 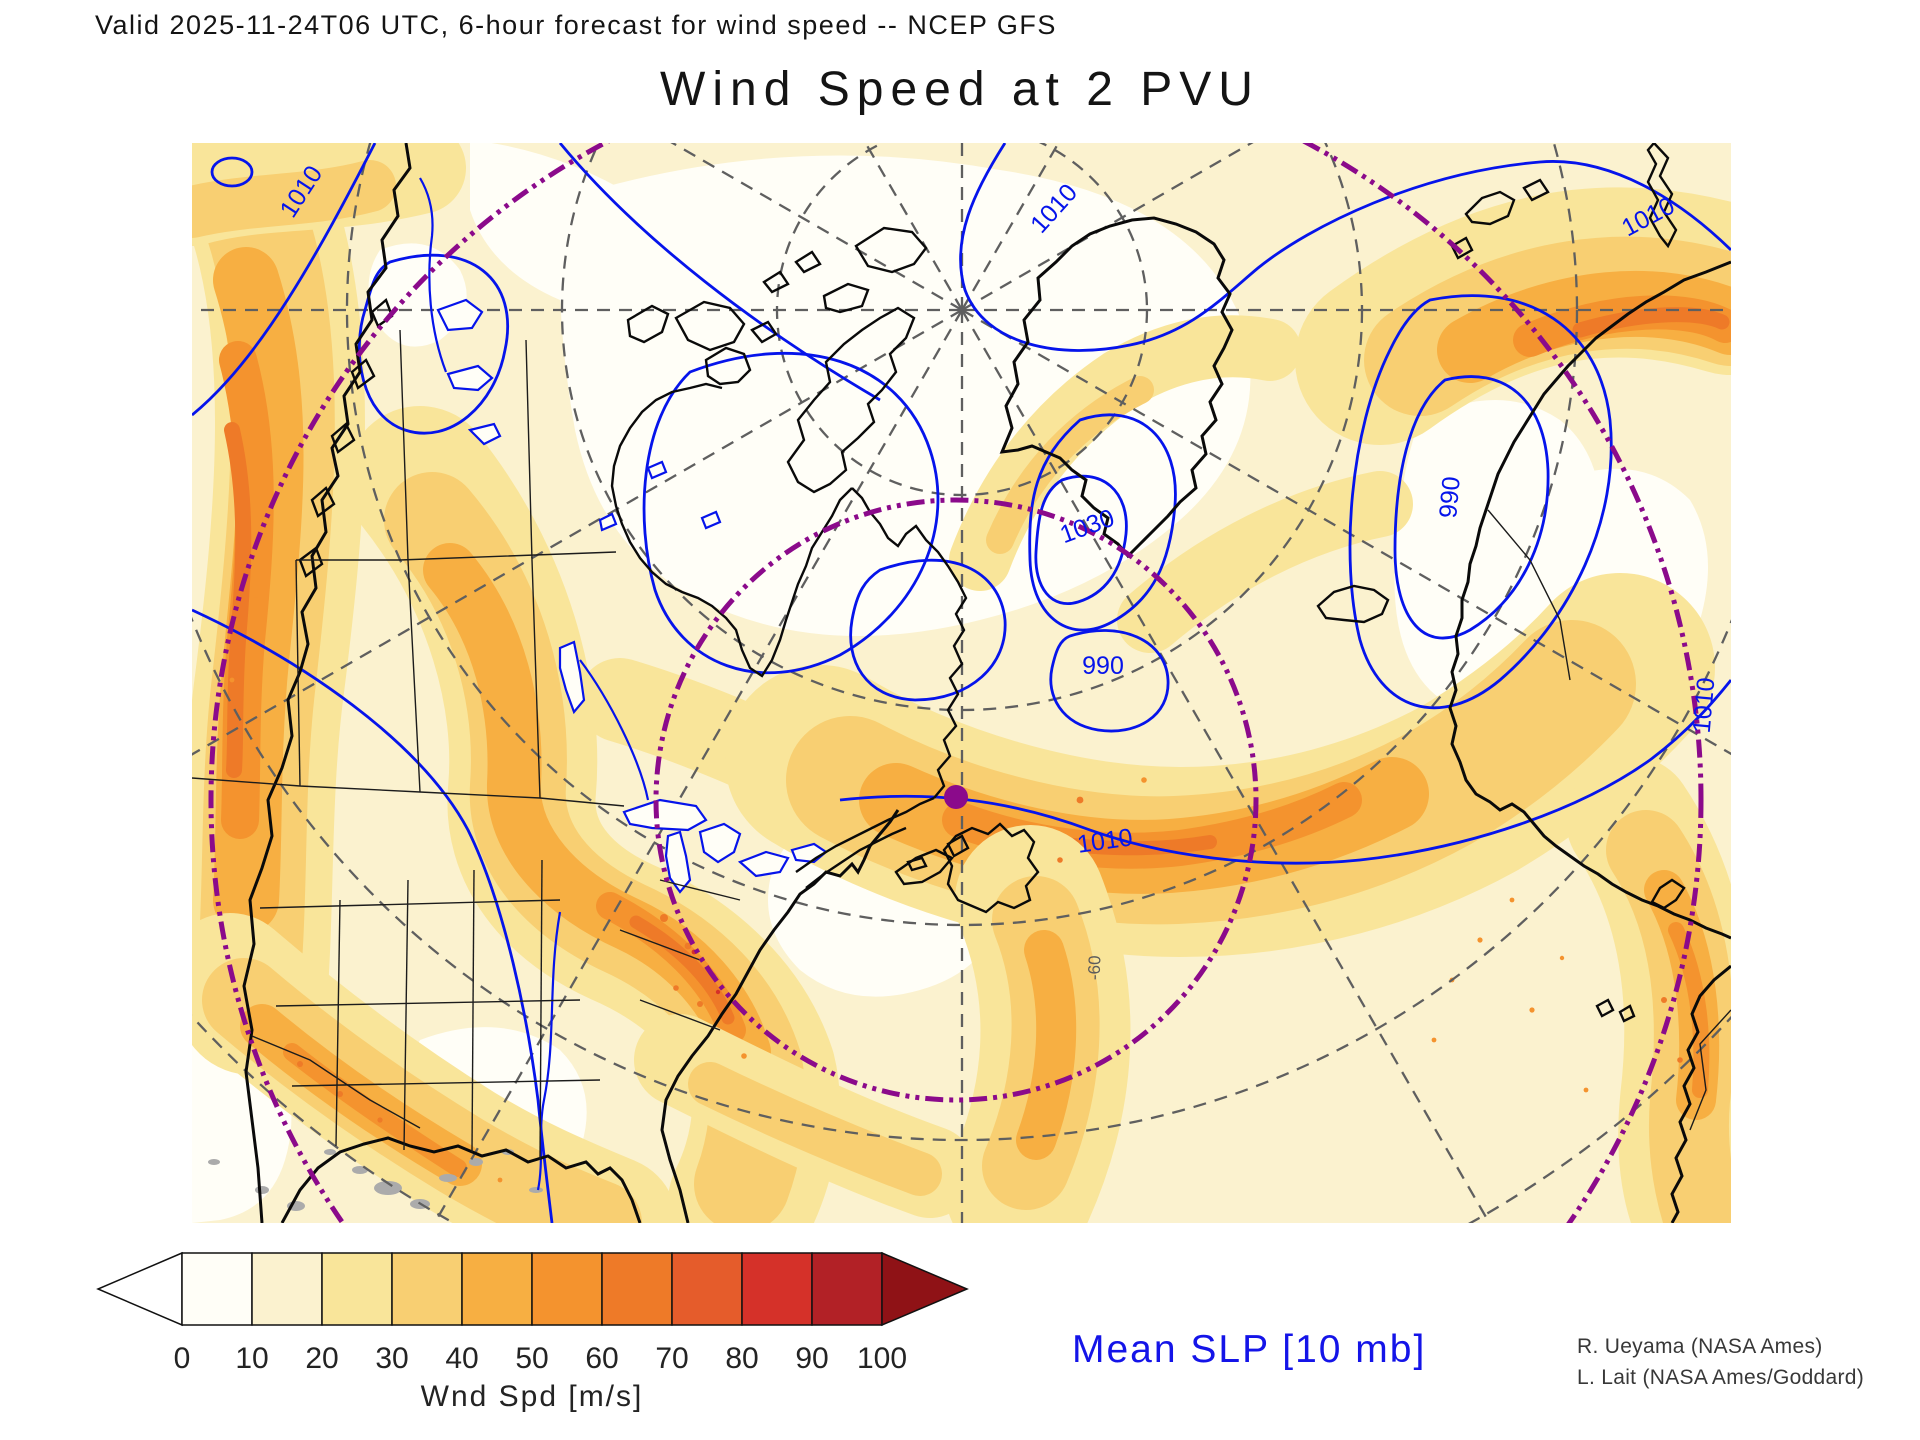 What do you see at coordinates (960, 89) in the screenshot?
I see `page-title: Wind Speed at 2 PVU` at bounding box center [960, 89].